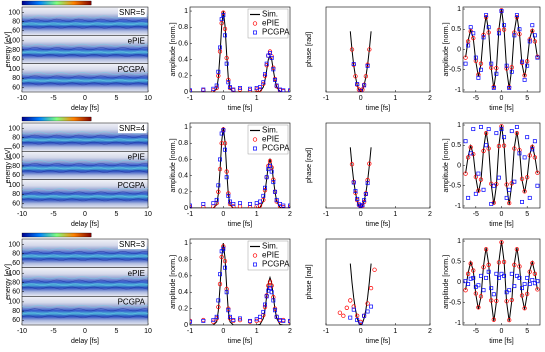 The image size is (545, 352). Describe the element at coordinates (456, 29) in the screenshot. I see `y-tick-label: 0.5` at that location.